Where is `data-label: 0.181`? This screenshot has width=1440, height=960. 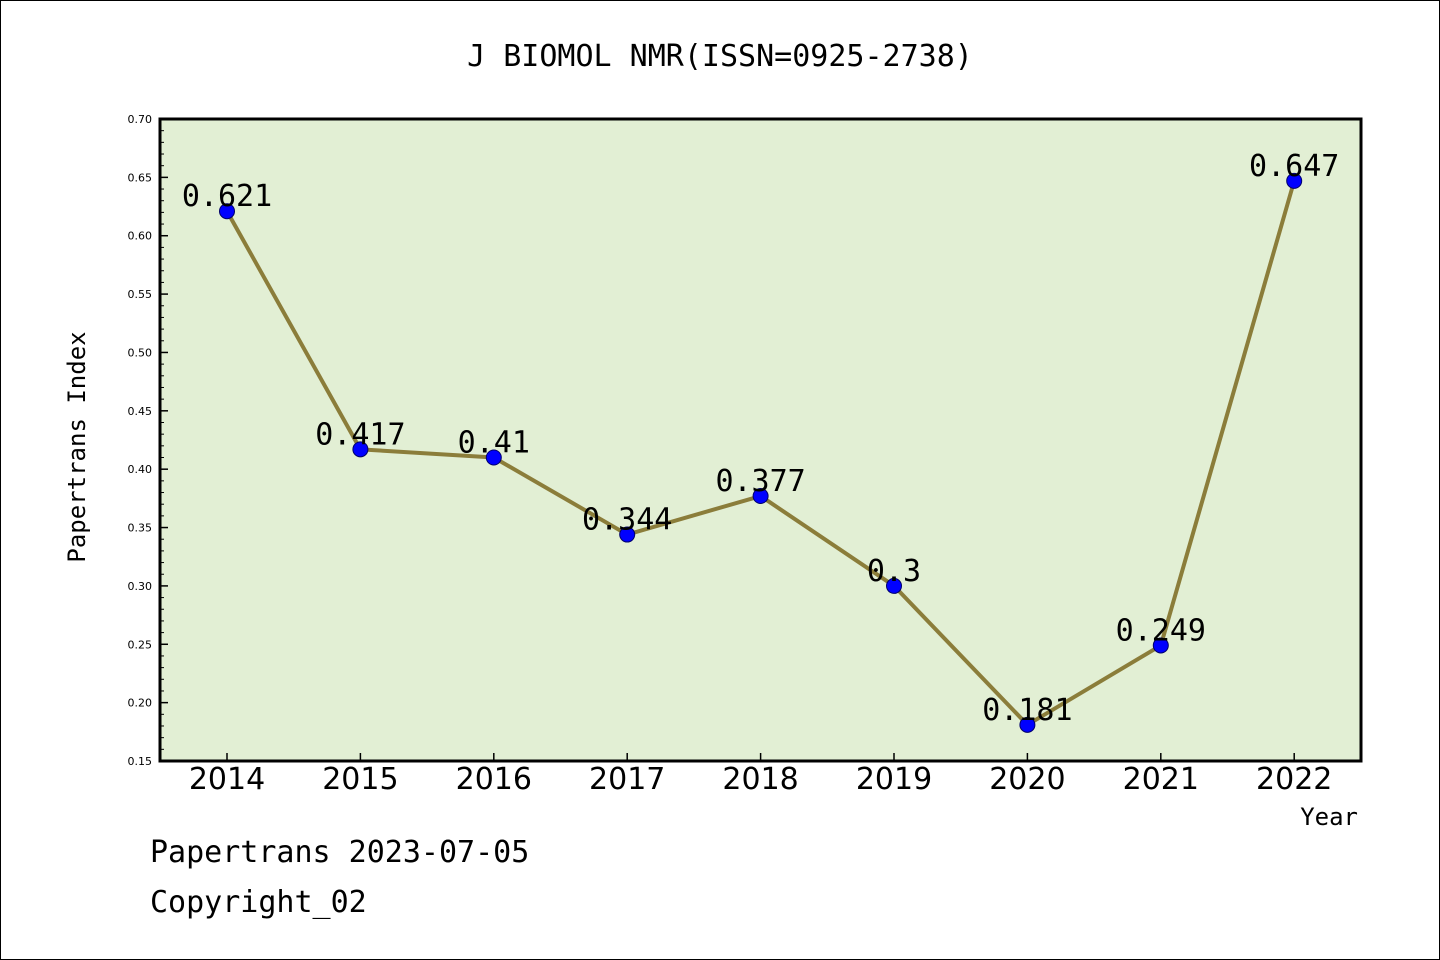 data-label: 0.181 is located at coordinates (1027, 710).